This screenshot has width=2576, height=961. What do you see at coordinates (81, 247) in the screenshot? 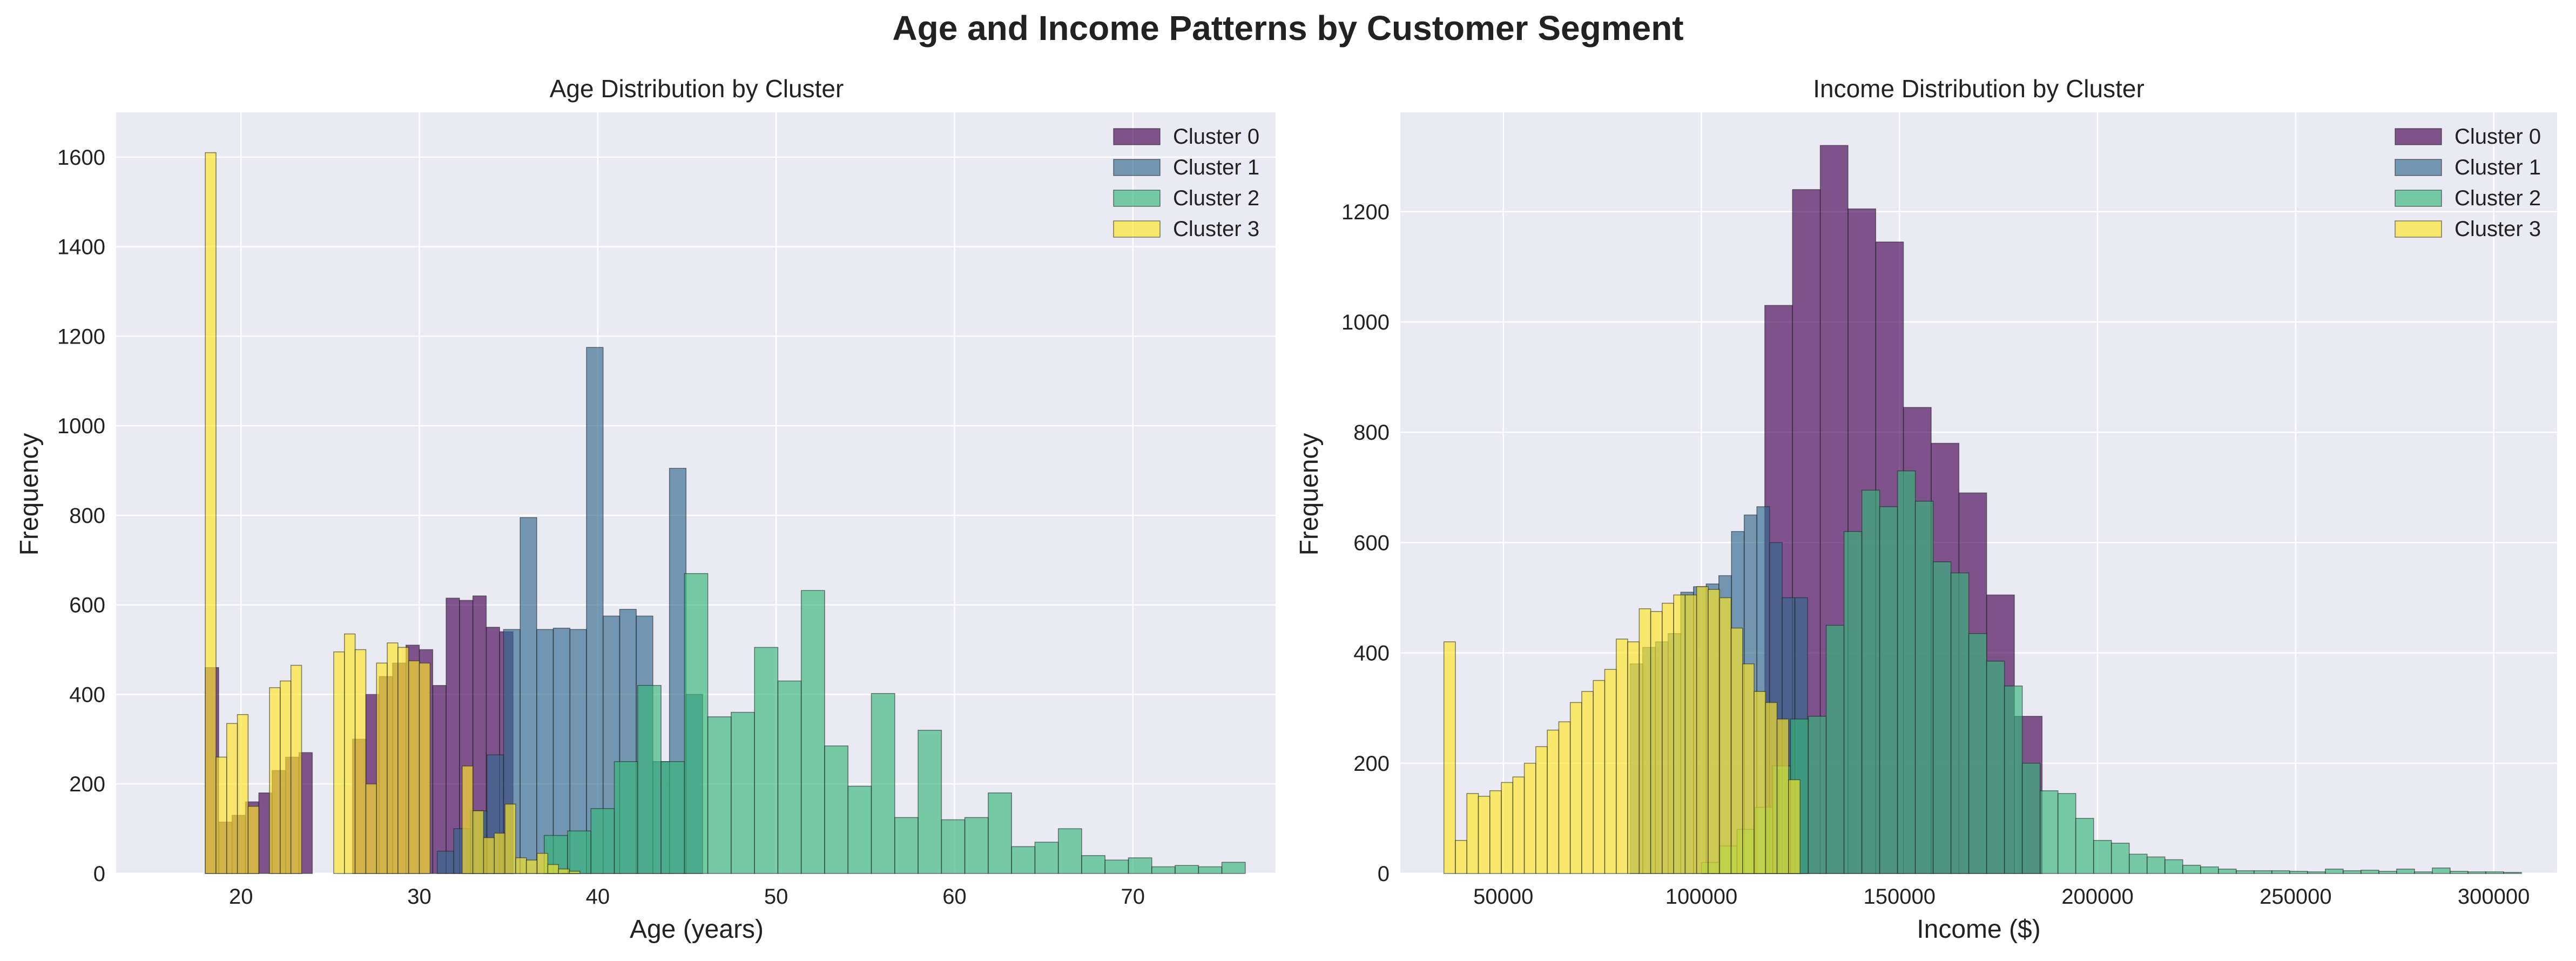
I see `age-y-tick-label: 1400` at bounding box center [81, 247].